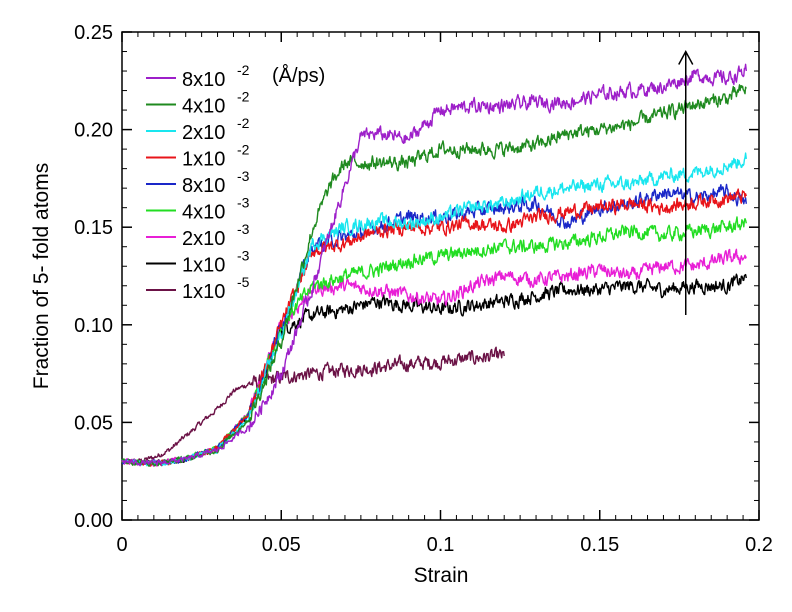  I want to click on series-line, so click(313, 405).